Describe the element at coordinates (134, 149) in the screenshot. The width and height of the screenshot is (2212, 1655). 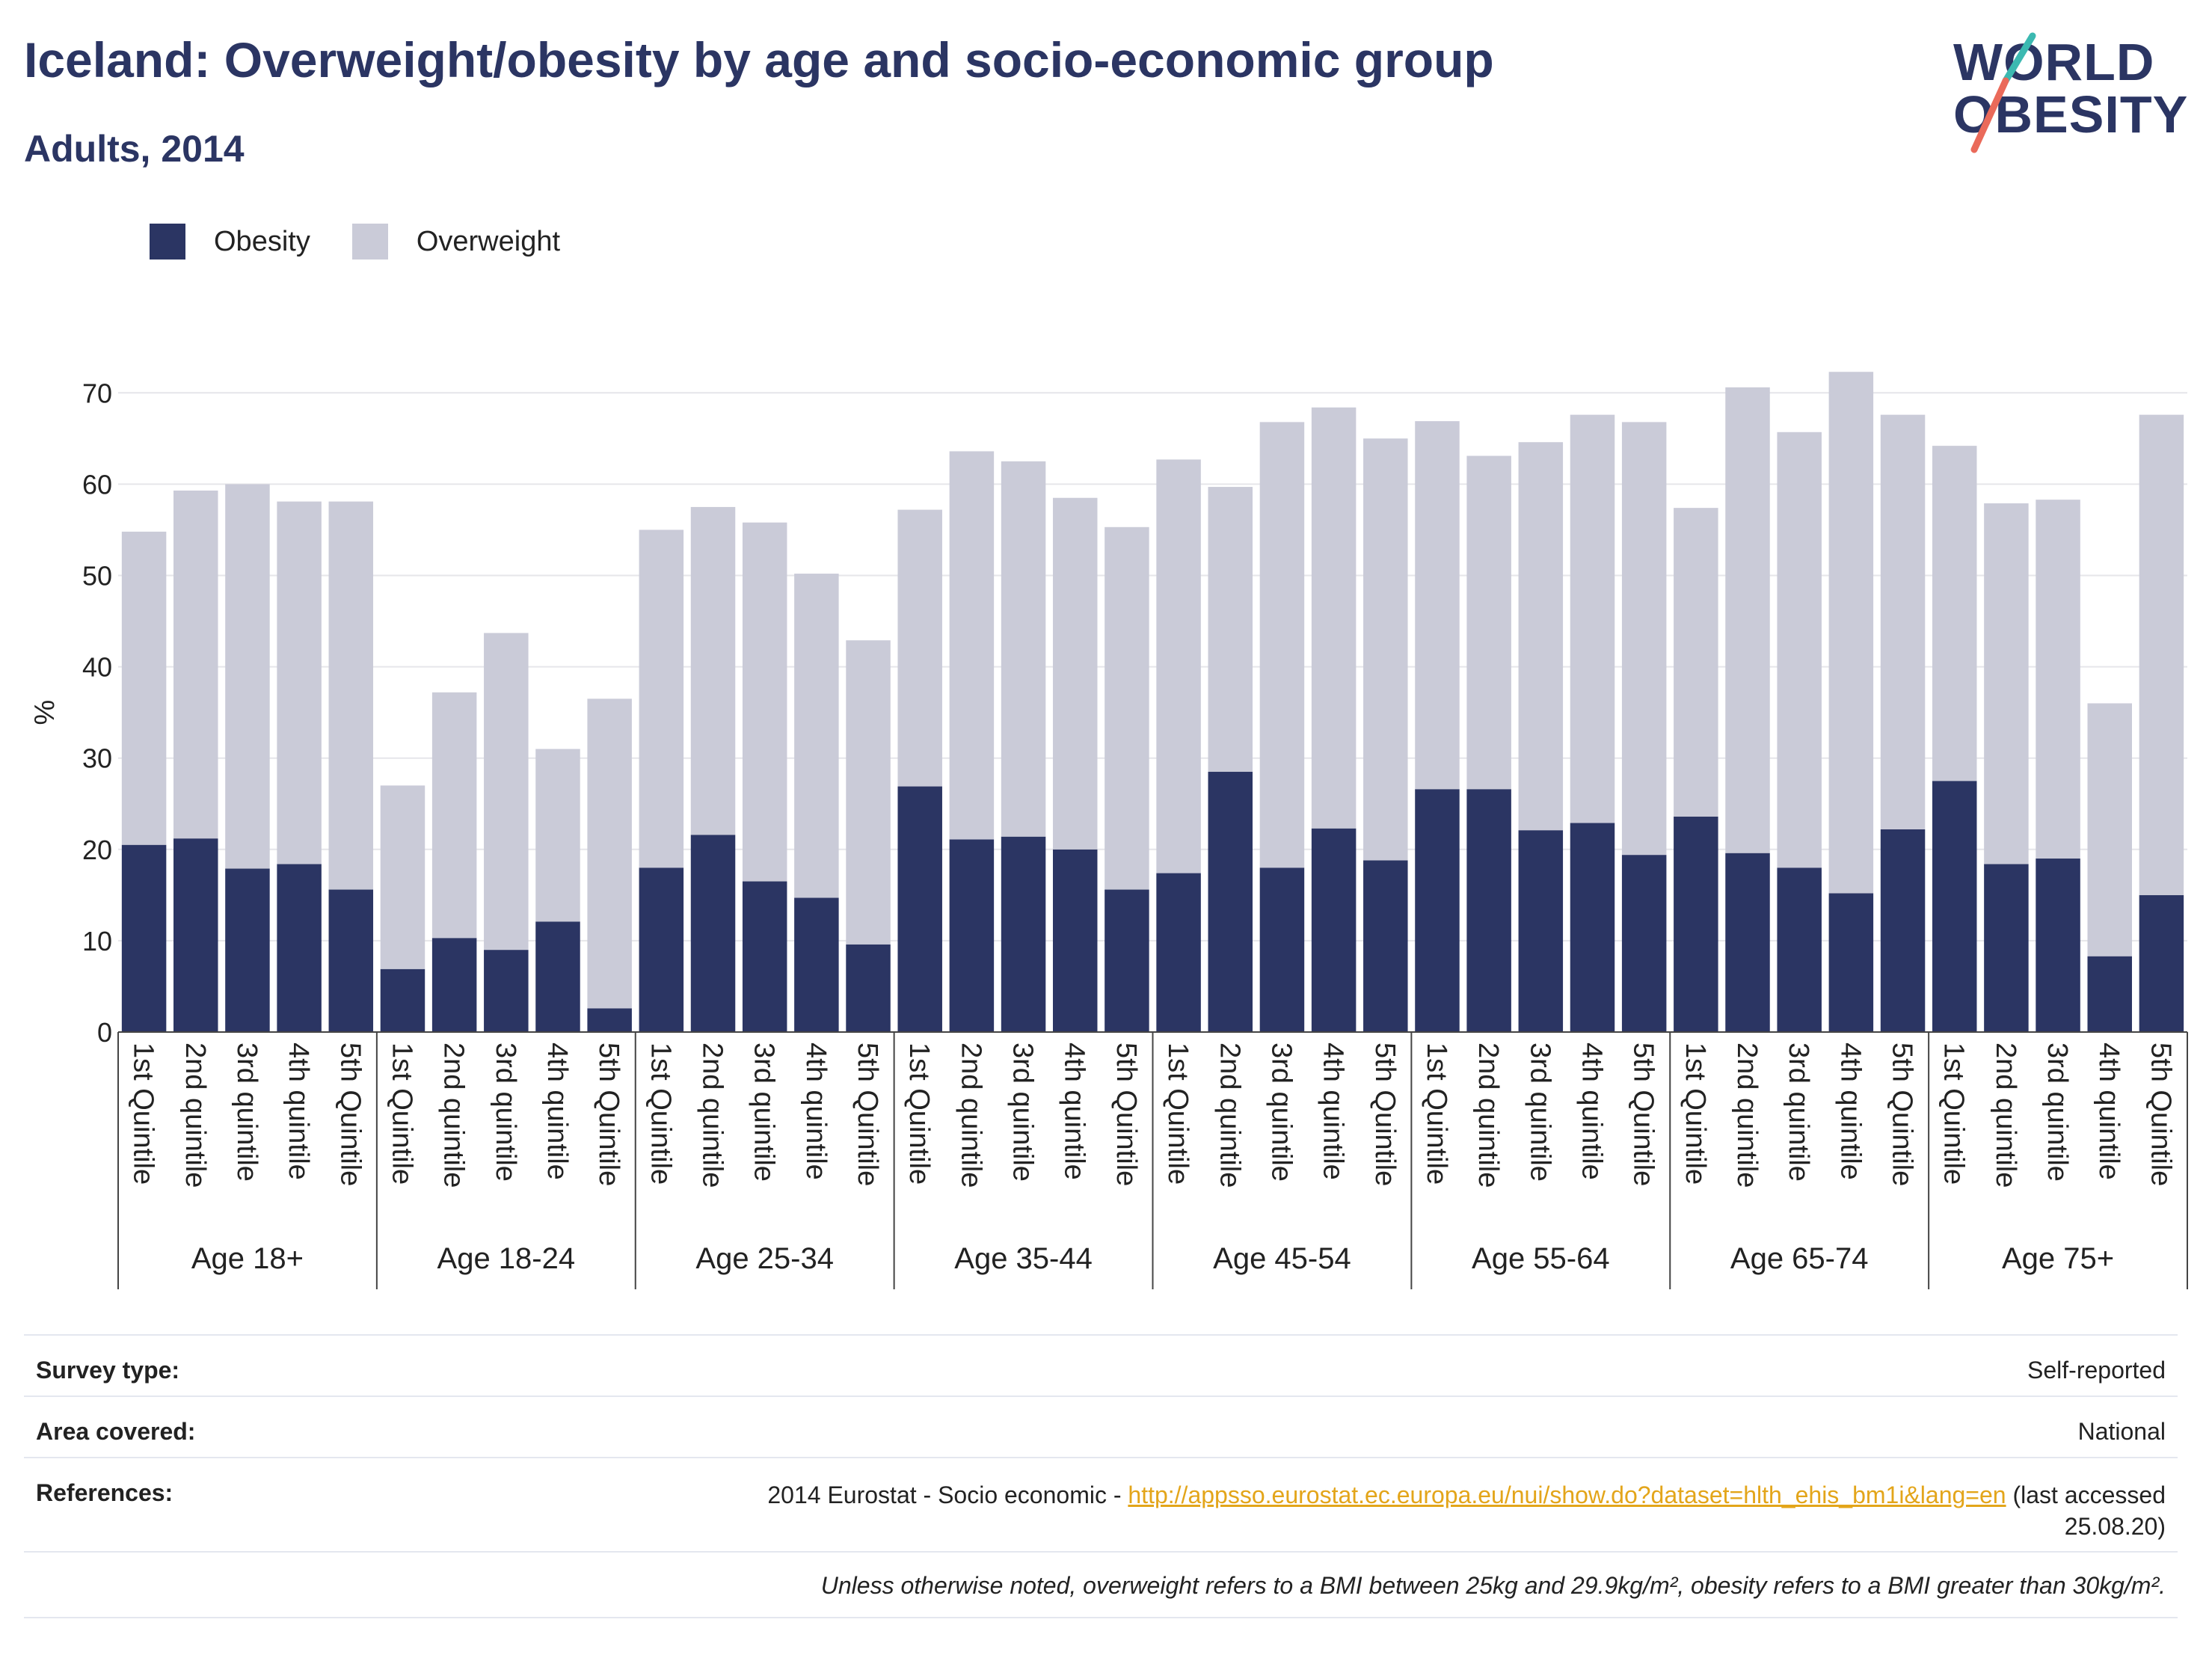
I see `chart-subtitle: Adults, 2014` at that location.